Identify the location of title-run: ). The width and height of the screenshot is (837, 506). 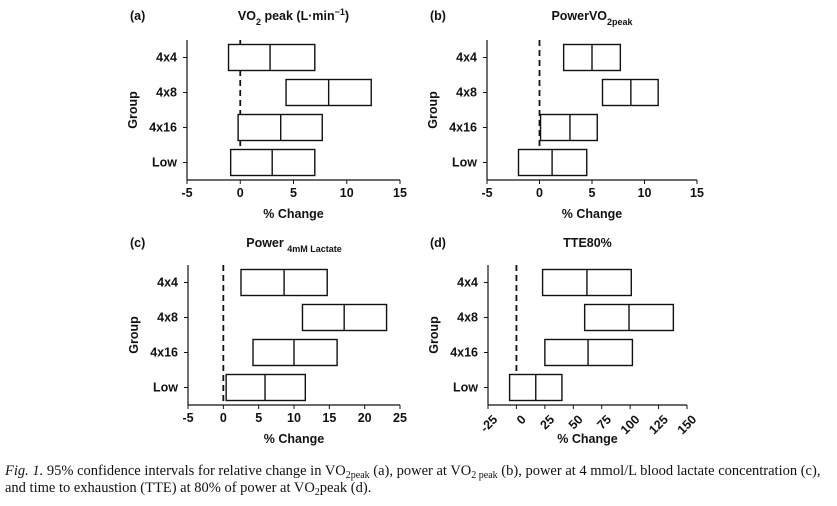
(347, 16).